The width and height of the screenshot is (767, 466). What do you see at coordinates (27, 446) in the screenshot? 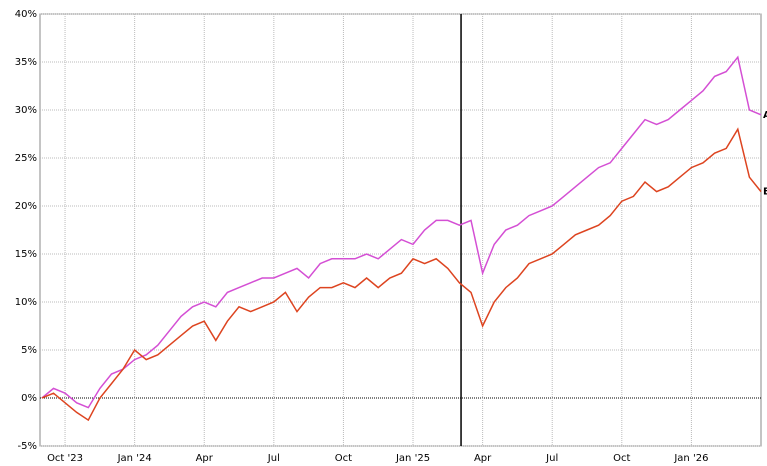
I see `y-tick-label: -5%` at bounding box center [27, 446].